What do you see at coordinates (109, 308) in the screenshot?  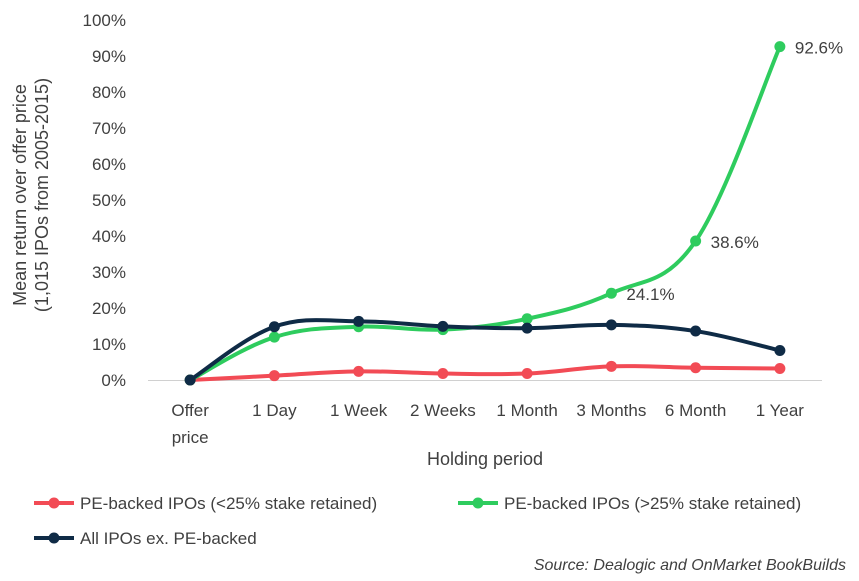 I see `y-tick-label: 20%` at bounding box center [109, 308].